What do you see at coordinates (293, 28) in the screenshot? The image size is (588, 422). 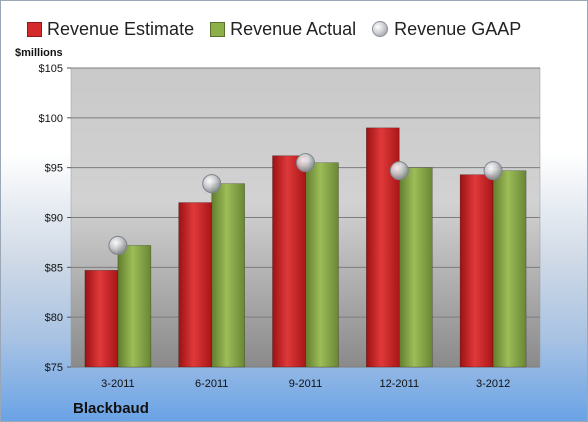 I see `legend-label-revenue-actual: Revenue Actual` at bounding box center [293, 28].